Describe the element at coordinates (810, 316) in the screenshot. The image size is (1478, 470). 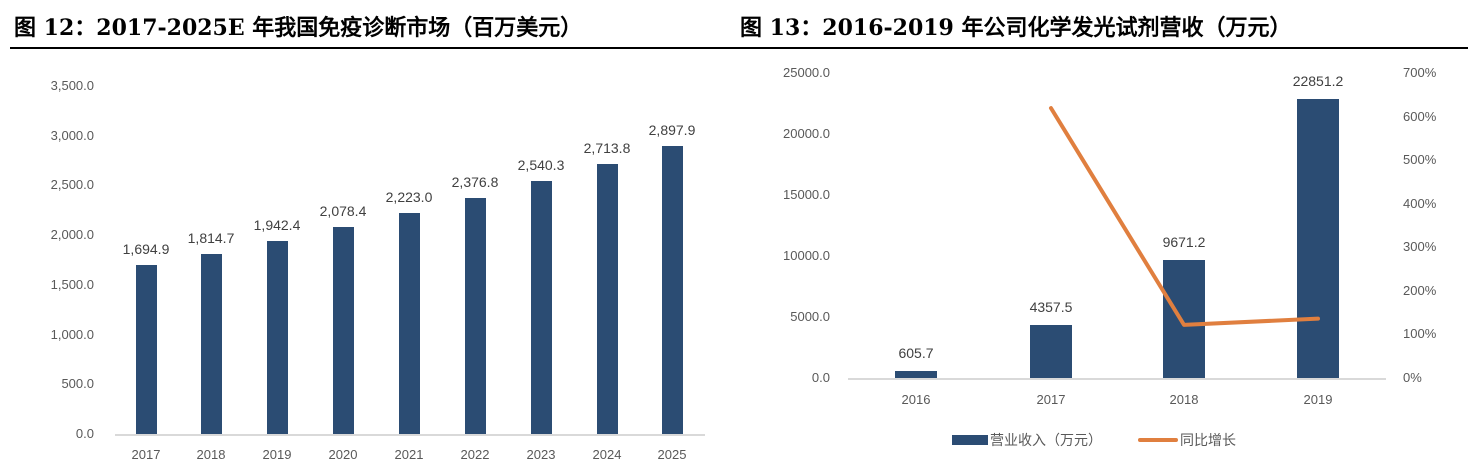
I see `left-y-axis-tick-label: 5000.0` at that location.